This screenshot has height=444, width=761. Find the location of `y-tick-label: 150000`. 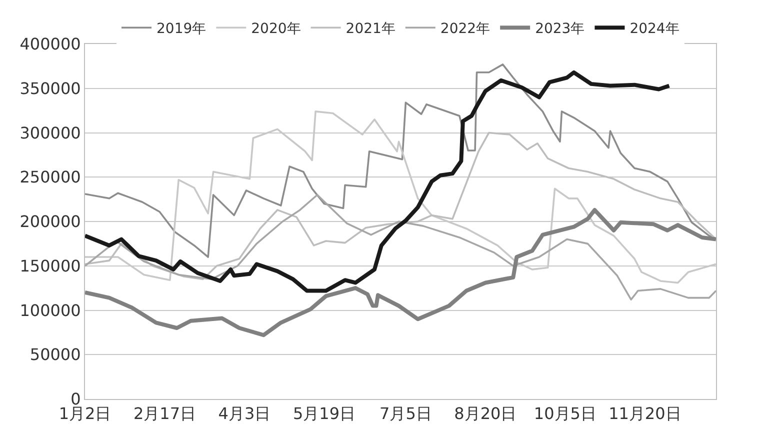

y-tick-label: 150000 is located at coordinates (50, 266).